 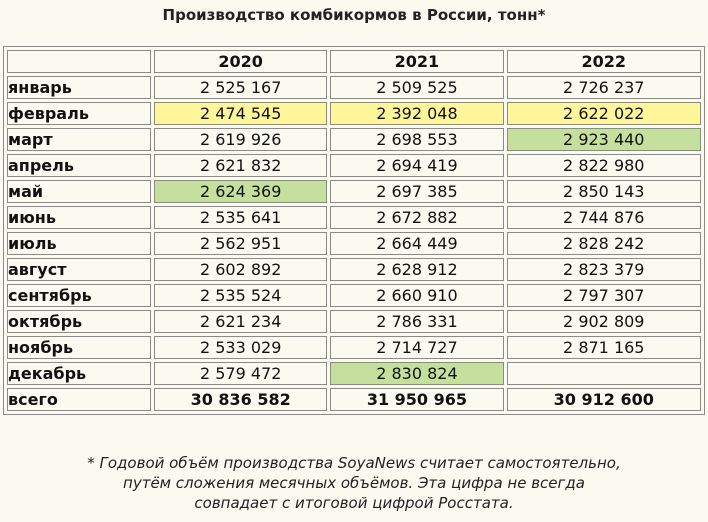 What do you see at coordinates (603, 373) in the screenshot?
I see `value-cell` at bounding box center [603, 373].